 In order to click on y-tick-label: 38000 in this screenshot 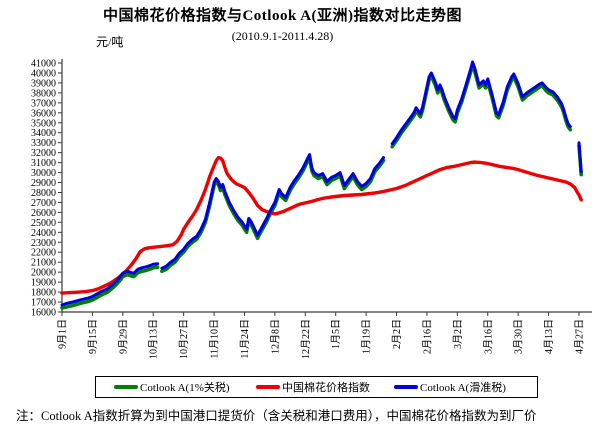, I will do `click(43, 93)`.